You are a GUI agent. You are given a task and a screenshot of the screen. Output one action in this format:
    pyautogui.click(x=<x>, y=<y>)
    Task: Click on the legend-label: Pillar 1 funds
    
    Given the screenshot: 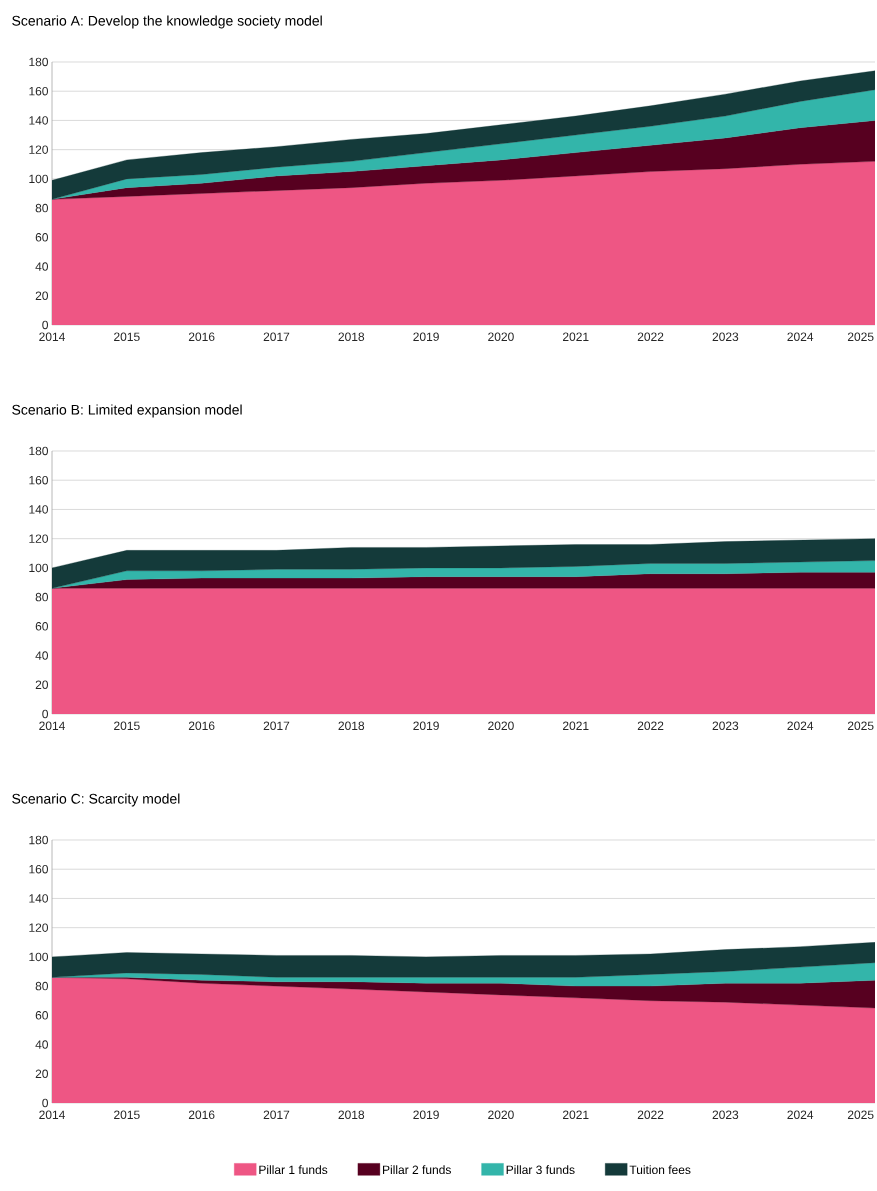 What is the action you would take?
    pyautogui.click(x=293, y=1170)
    